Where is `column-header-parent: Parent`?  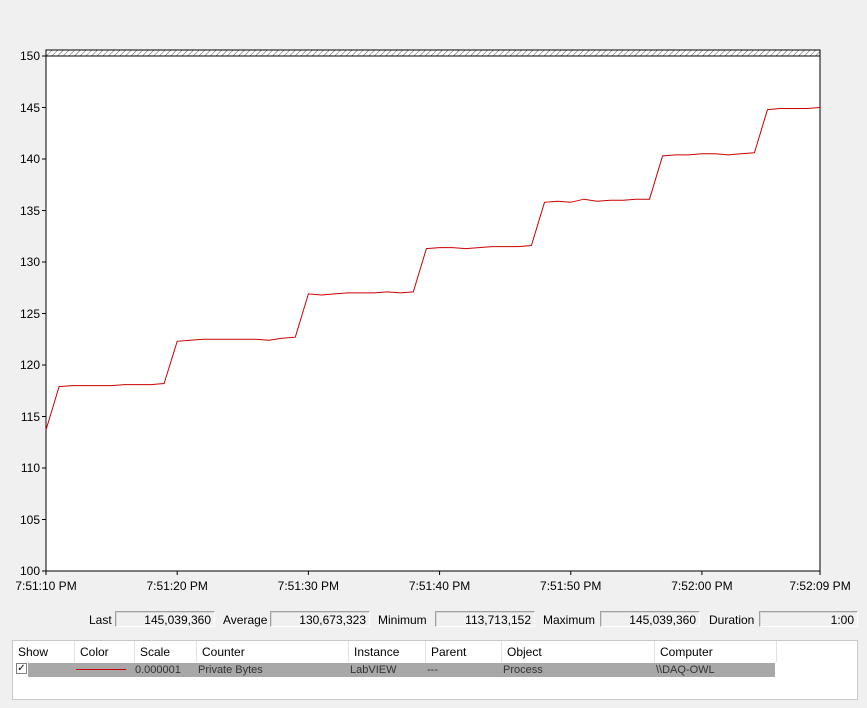 column-header-parent: Parent is located at coordinates (464, 651).